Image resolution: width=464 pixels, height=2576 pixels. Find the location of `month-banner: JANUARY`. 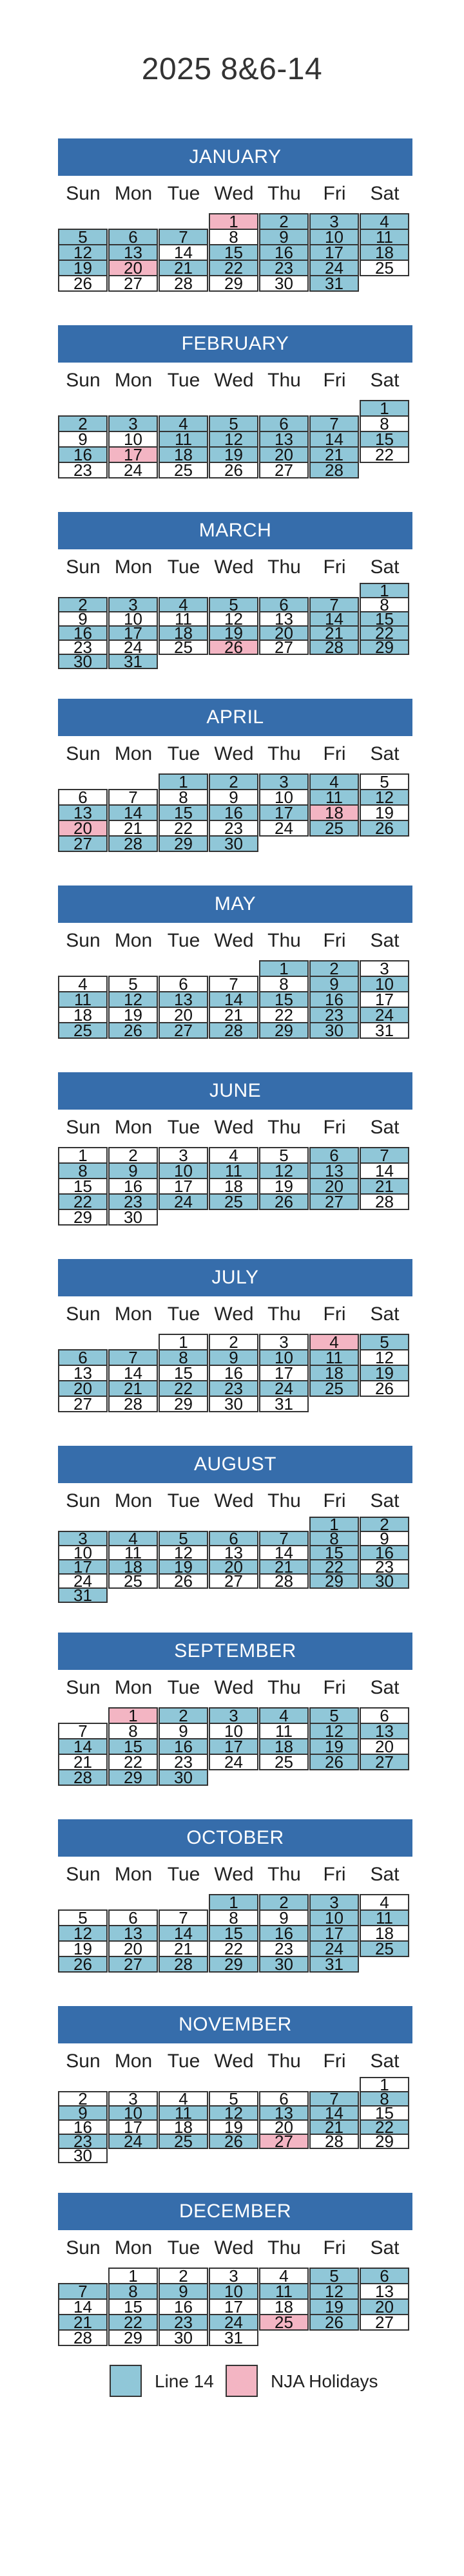

month-banner: JANUARY is located at coordinates (235, 157).